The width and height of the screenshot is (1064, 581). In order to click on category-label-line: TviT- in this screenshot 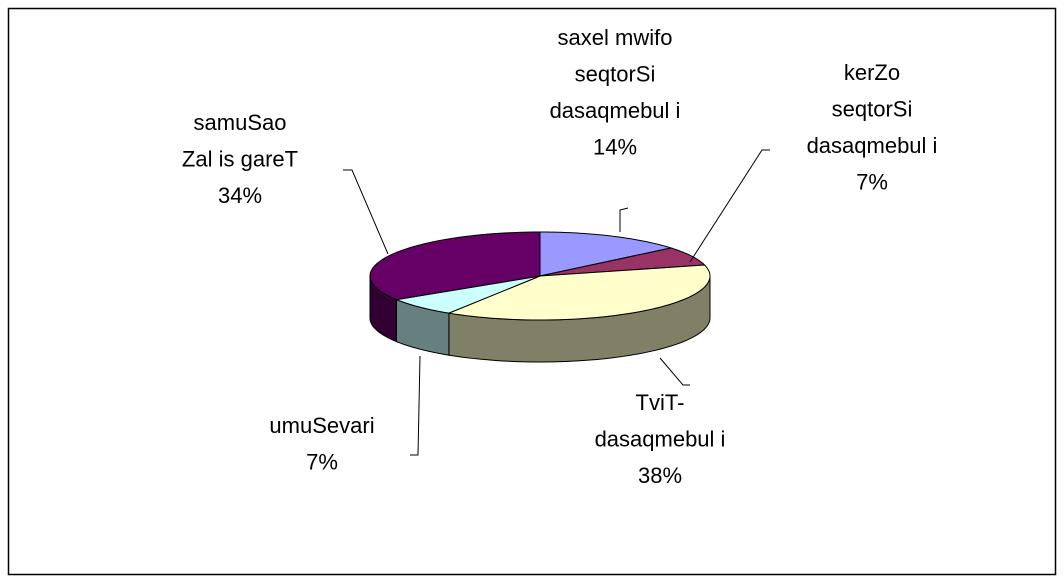, I will do `click(660, 402)`.